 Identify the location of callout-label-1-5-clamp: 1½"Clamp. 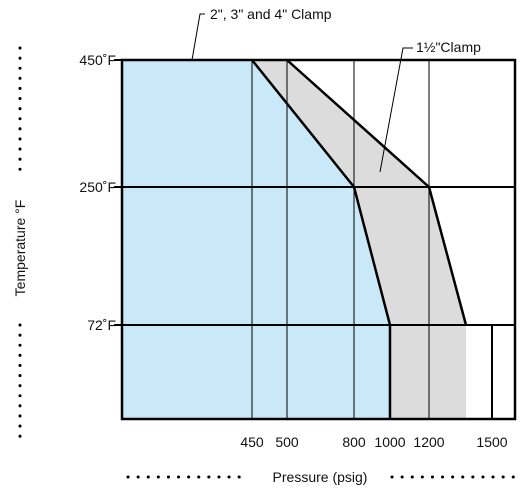
(448, 47).